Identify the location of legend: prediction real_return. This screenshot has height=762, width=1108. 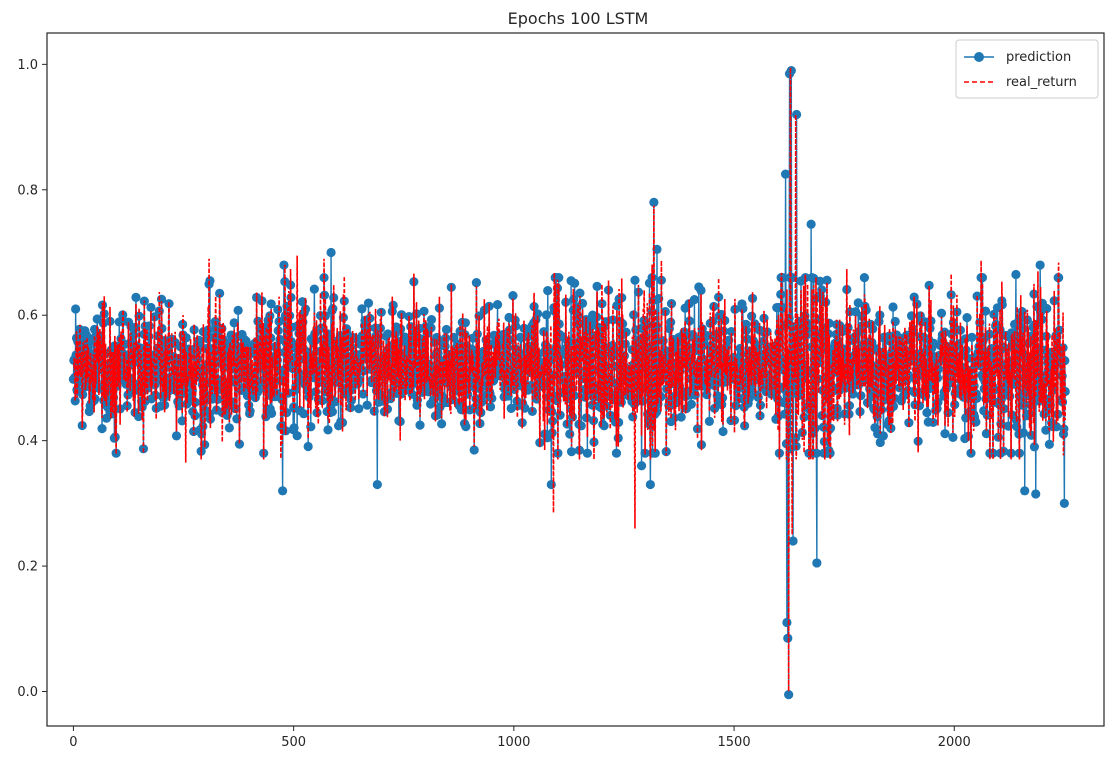
(1027, 69).